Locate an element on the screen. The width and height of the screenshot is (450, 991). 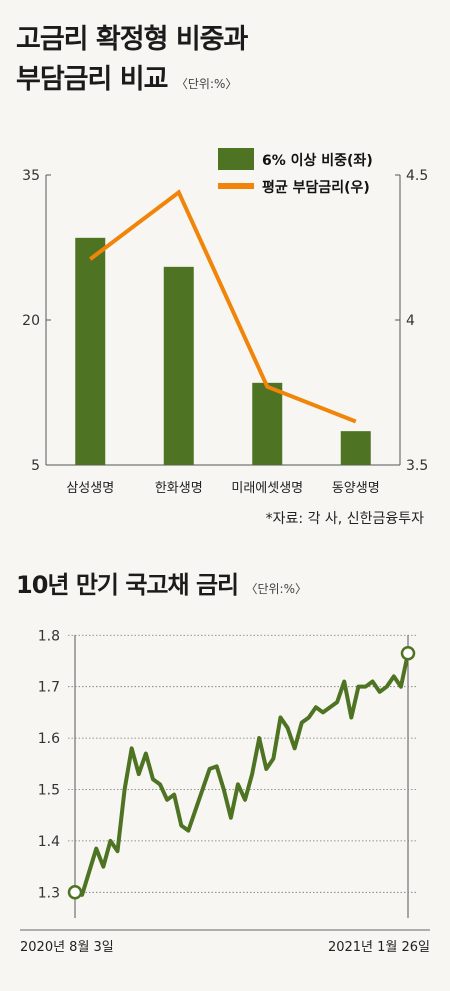
chart1-title-line2: 부담금리 비교 〈단위:%〉 is located at coordinates (131, 82).